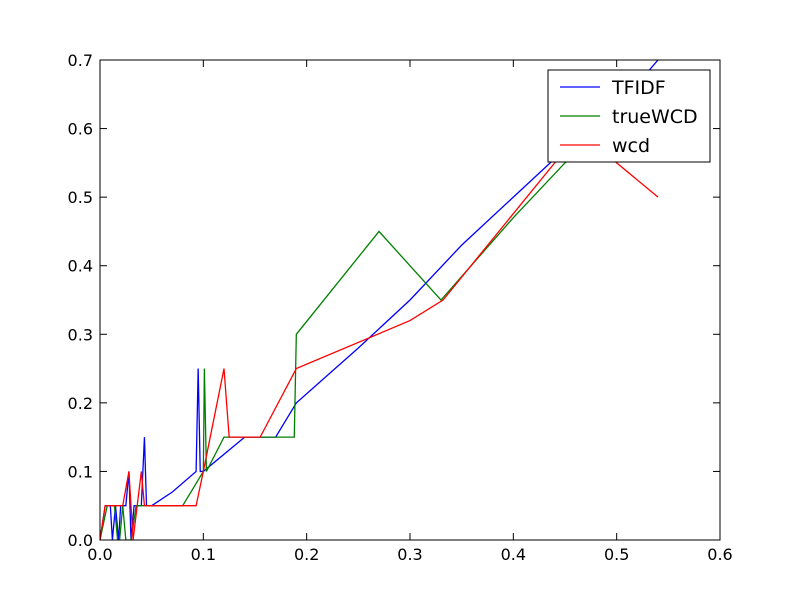  I want to click on y-tick-label: 0.0, so click(80, 540).